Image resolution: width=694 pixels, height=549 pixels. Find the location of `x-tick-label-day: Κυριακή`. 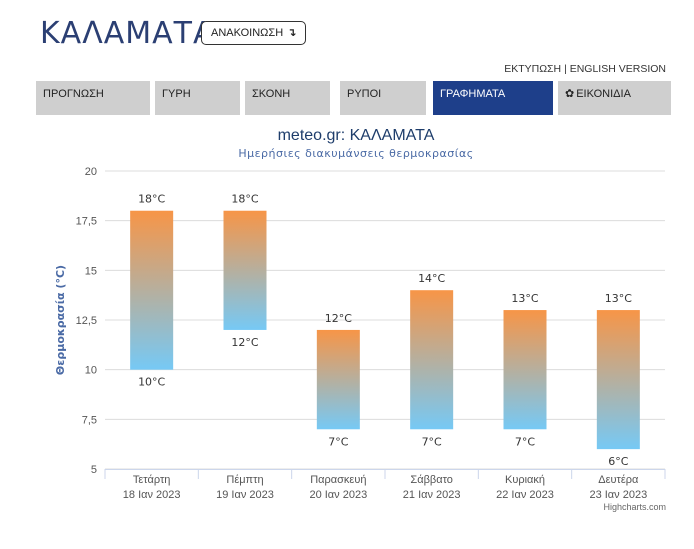

x-tick-label-day: Κυριακή is located at coordinates (525, 480).